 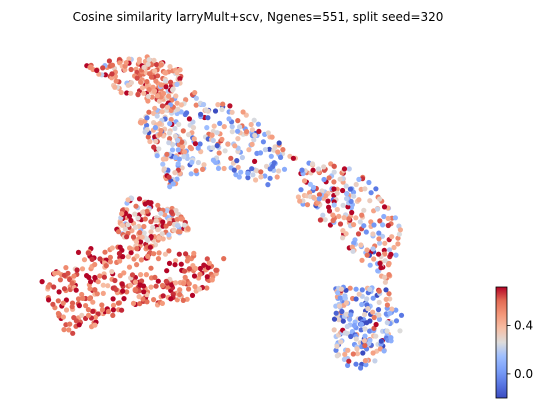 I want to click on colorbar-tick-label: 0.4, so click(x=523, y=326).